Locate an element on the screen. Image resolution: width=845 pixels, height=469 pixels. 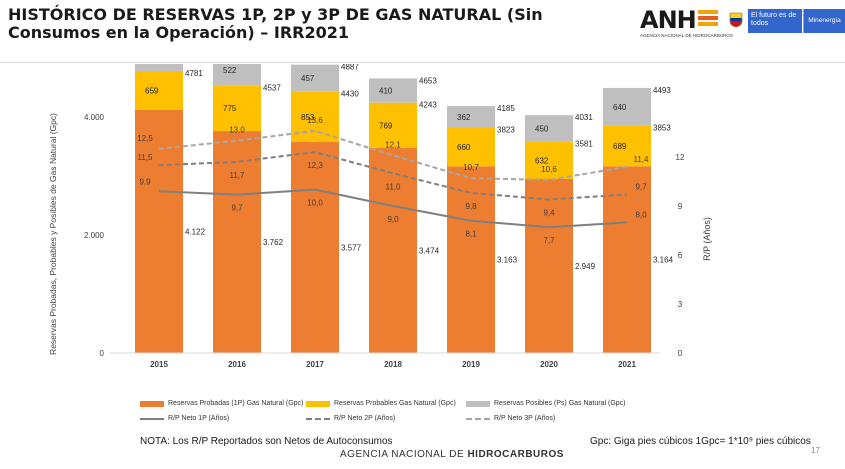
rp-label-2p: 9,4 is located at coordinates (549, 212).